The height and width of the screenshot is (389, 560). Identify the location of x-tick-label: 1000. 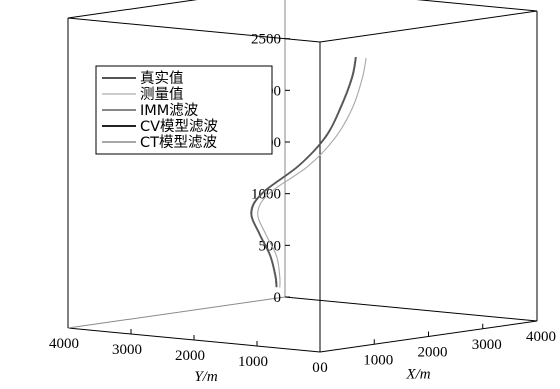
(378, 360).